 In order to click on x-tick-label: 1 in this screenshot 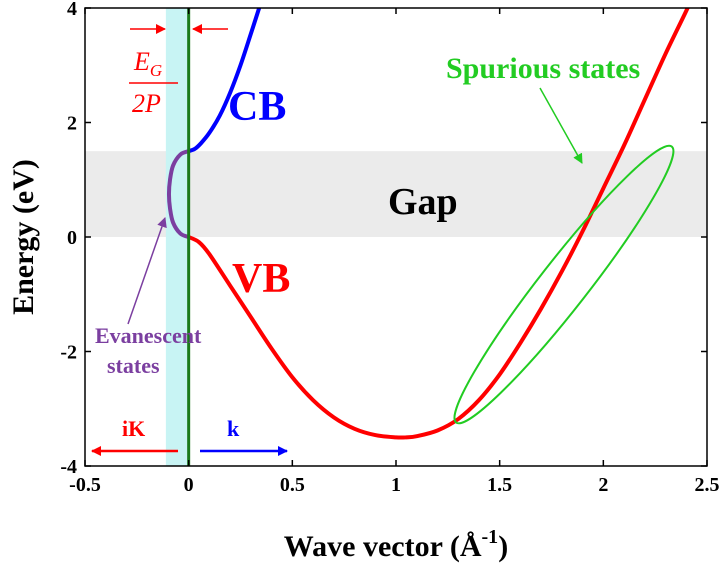, I will do `click(396, 485)`.